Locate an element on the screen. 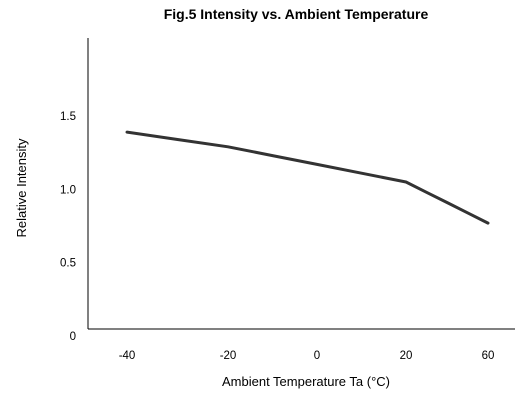  y-tick-label: 1.0 is located at coordinates (68, 190).